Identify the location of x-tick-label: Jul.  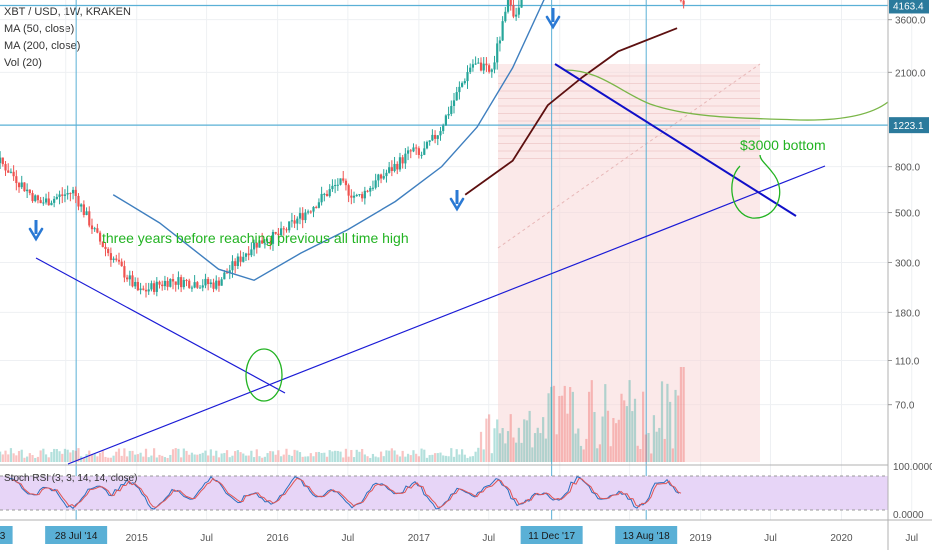
(347, 538).